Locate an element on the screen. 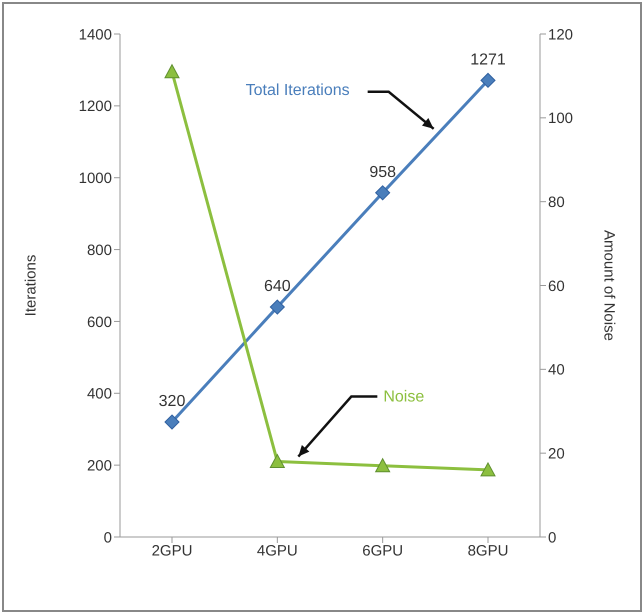  y2-tick-label: 120 is located at coordinates (561, 35).